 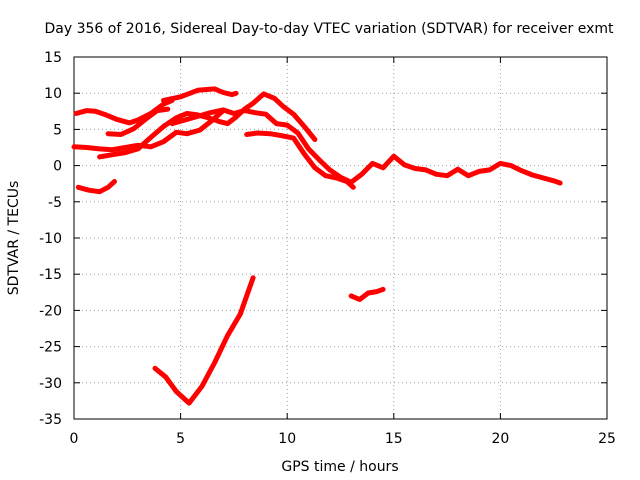 I want to click on x-tick-label: 25, so click(x=607, y=439).